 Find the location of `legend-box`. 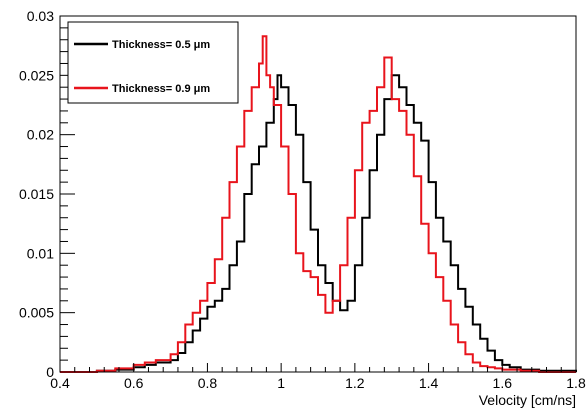

legend-box is located at coordinates (153, 62).